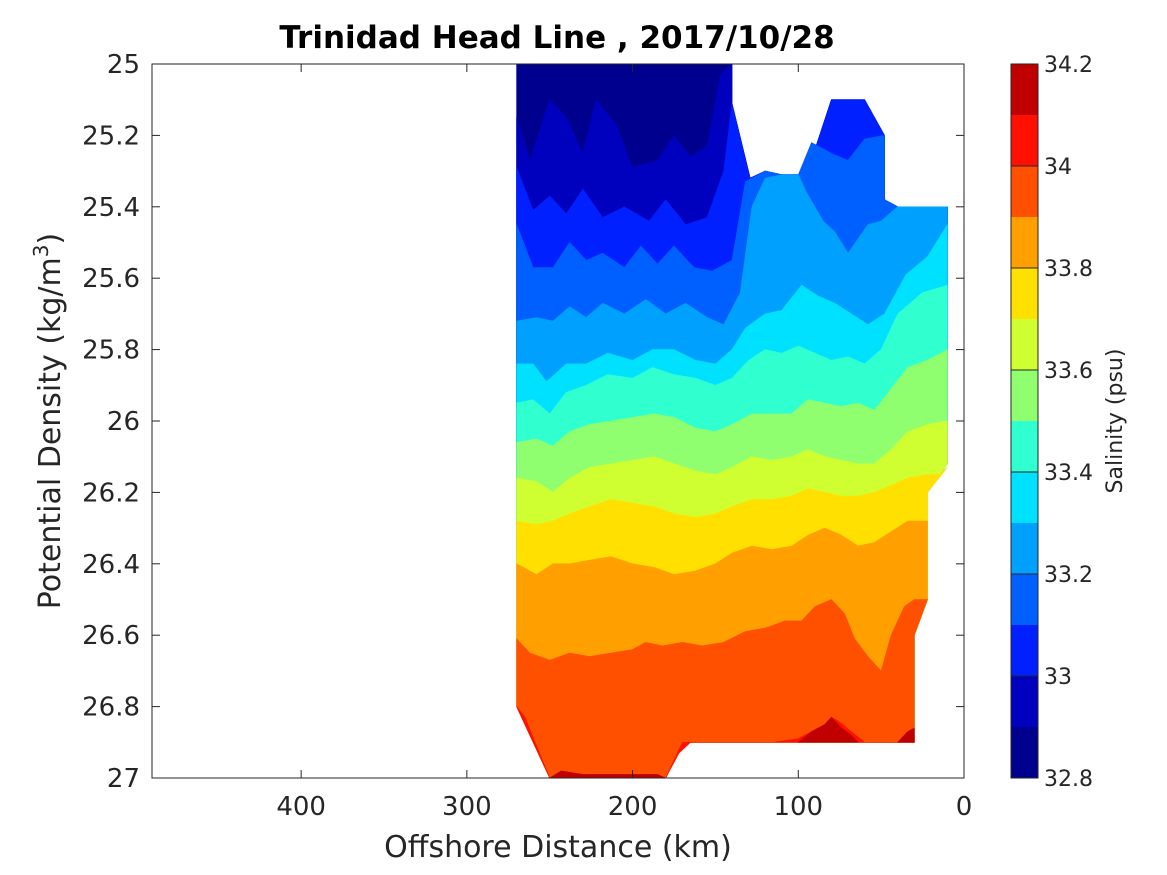 Image resolution: width=1167 pixels, height=875 pixels. Describe the element at coordinates (1068, 779) in the screenshot. I see `colorbar-tick-label: 32.8` at that location.